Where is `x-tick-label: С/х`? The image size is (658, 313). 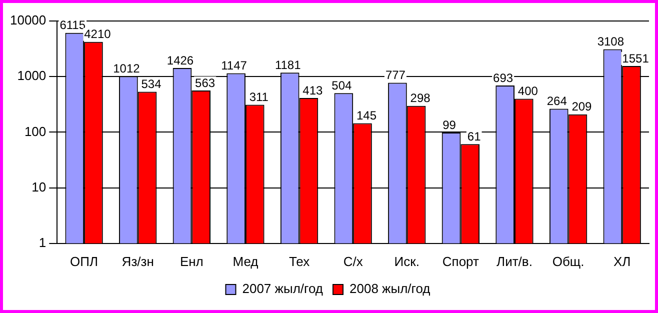
x-tick-label: С/х is located at coordinates (353, 261).